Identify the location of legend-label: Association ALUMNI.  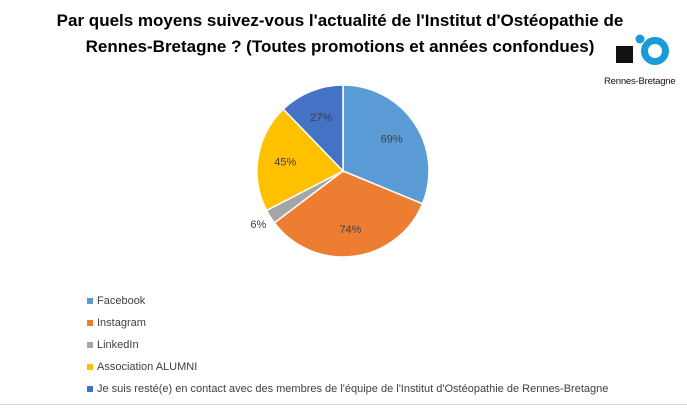
(147, 367).